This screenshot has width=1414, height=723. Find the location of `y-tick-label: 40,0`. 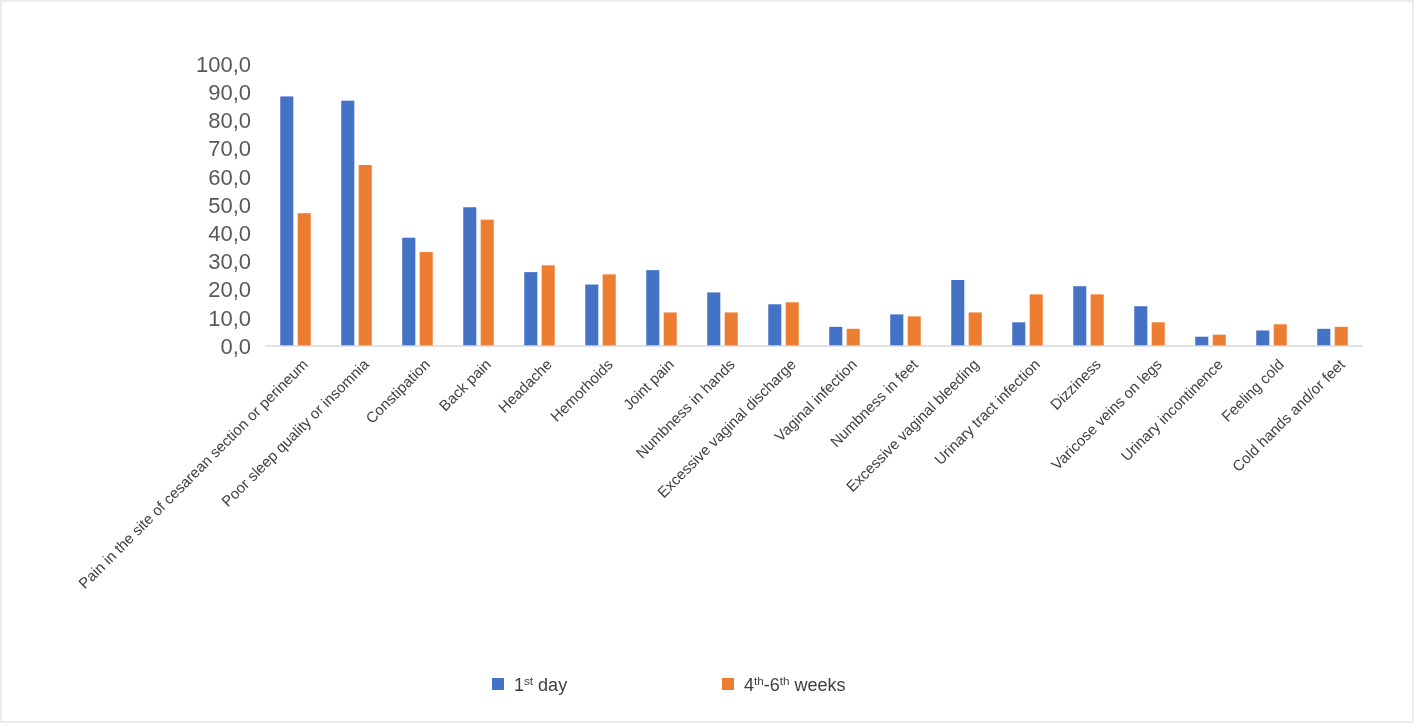

y-tick-label: 40,0 is located at coordinates (229, 233).